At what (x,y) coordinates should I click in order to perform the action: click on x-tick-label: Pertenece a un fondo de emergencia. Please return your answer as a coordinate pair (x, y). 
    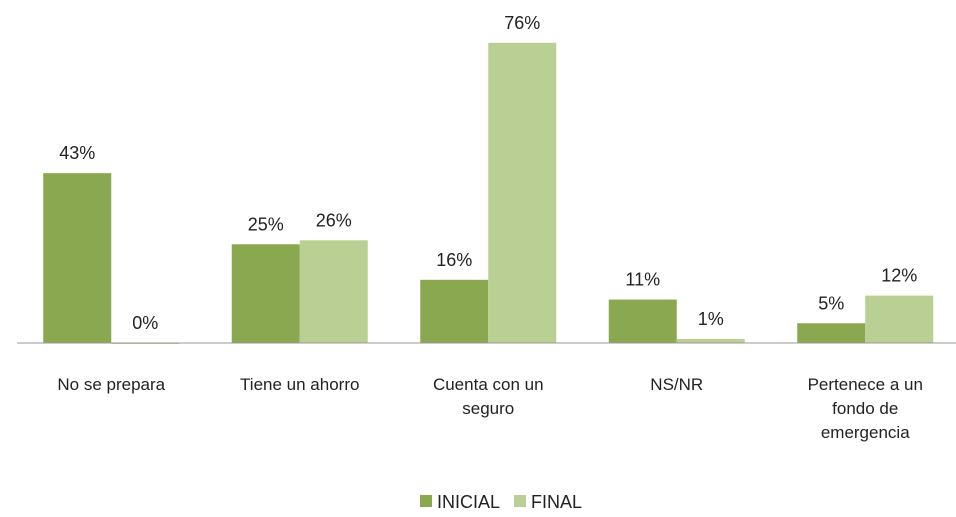
    Looking at the image, I should click on (865, 408).